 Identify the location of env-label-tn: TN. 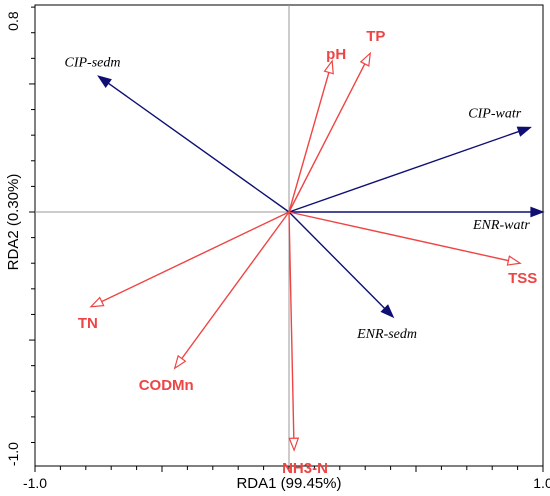
(88, 323).